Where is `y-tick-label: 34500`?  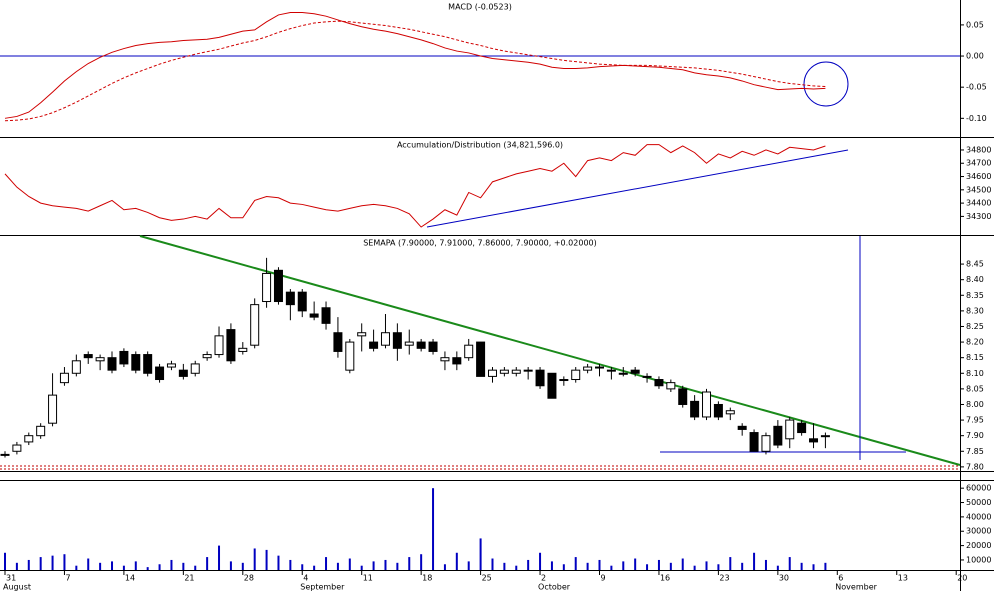
y-tick-label: 34500 is located at coordinates (978, 189).